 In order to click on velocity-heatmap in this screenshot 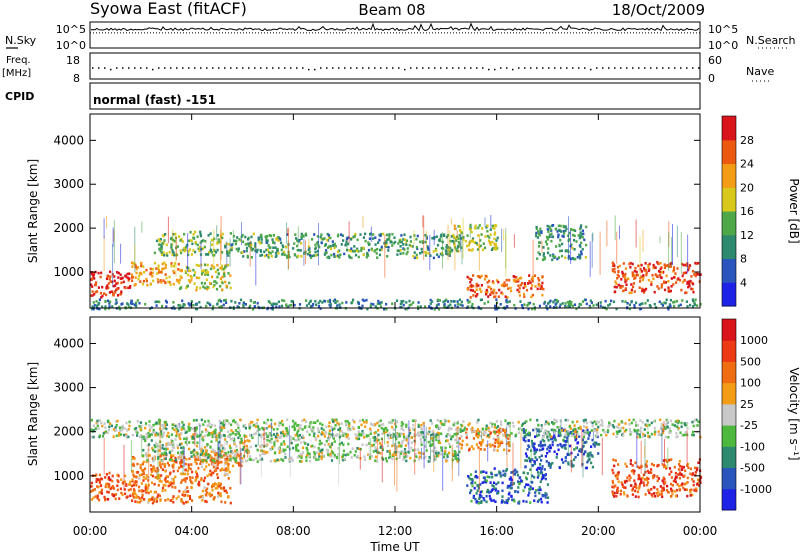, I will do `click(396, 461)`.